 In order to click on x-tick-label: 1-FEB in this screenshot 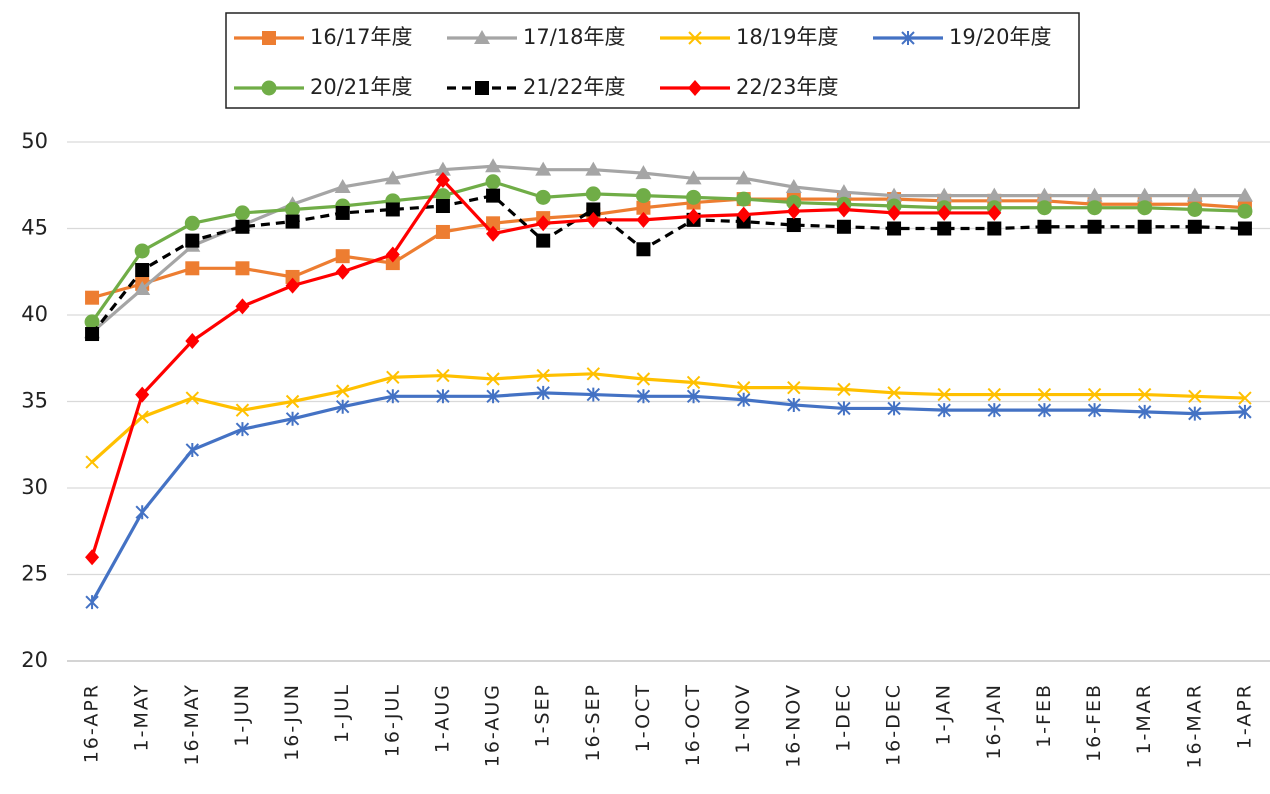, I will do `click(1044, 715)`.